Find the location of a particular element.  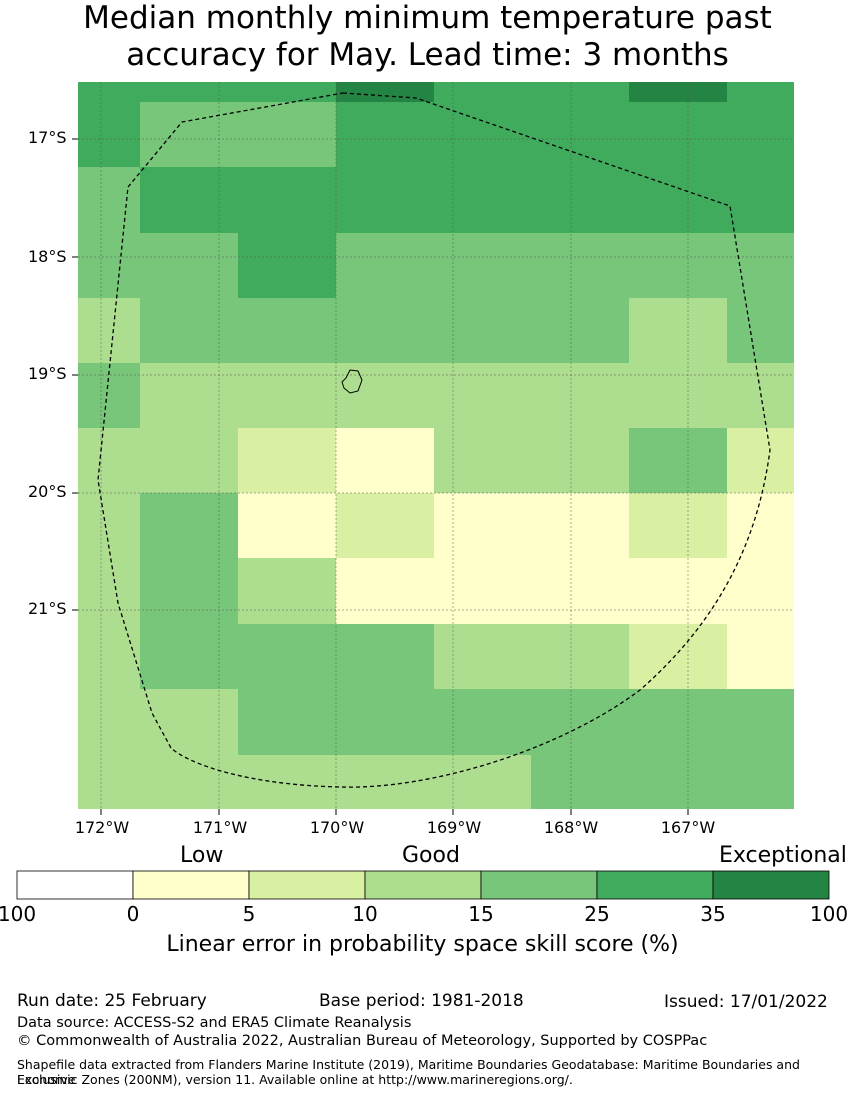

colorbar-tick: 35 is located at coordinates (713, 914).